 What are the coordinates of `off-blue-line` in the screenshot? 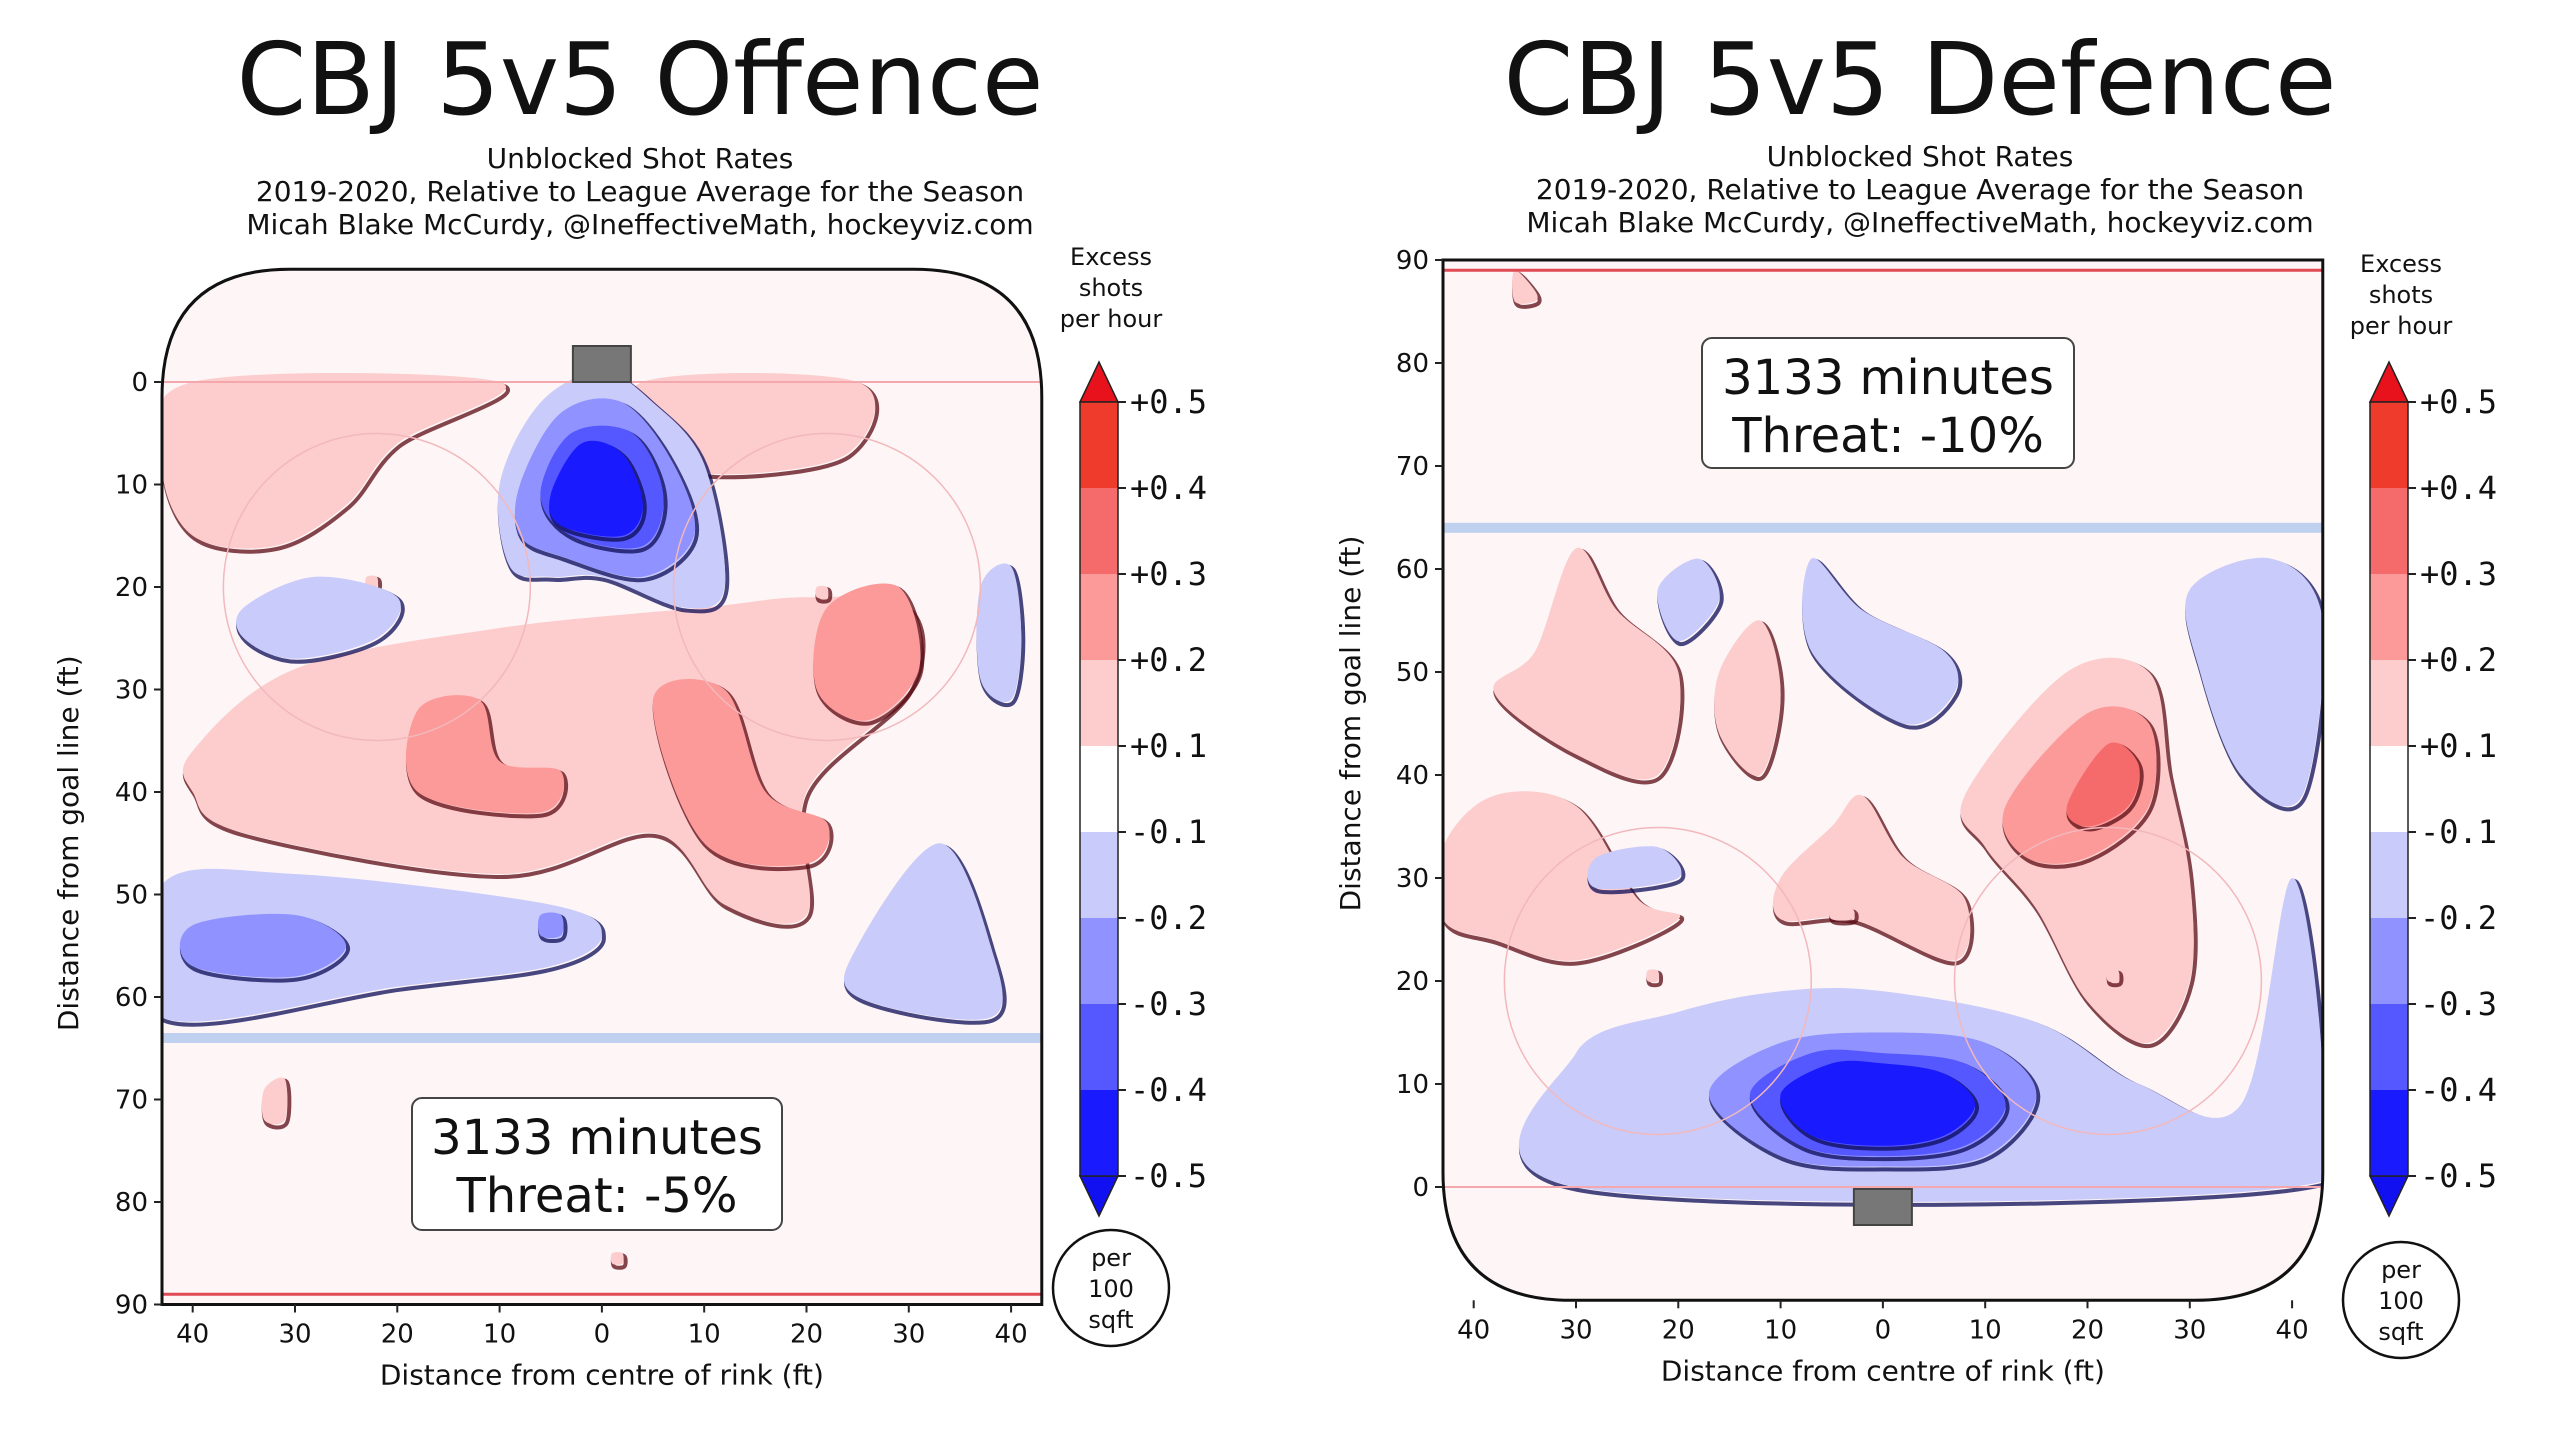 It's located at (602, 1038).